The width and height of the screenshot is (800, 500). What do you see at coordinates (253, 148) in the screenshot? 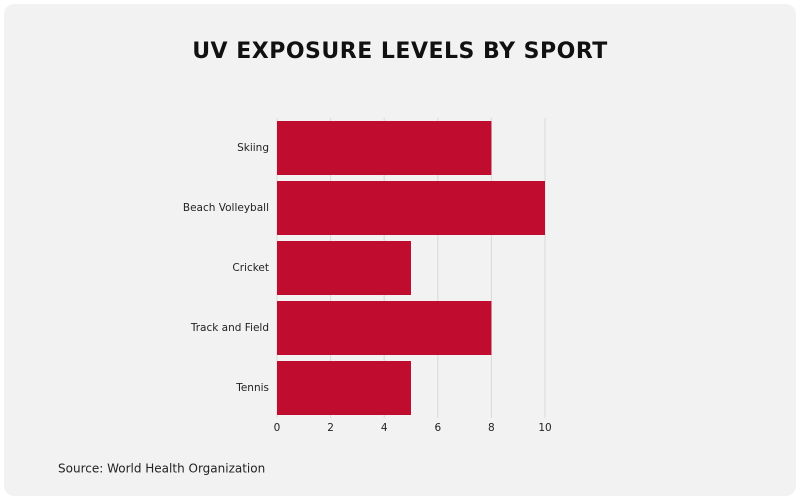
I see `y-tick-label: Skiing` at bounding box center [253, 148].